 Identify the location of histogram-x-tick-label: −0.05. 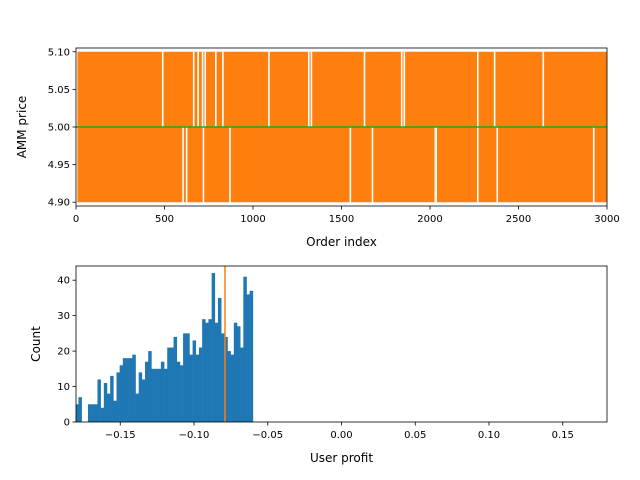
(267, 435).